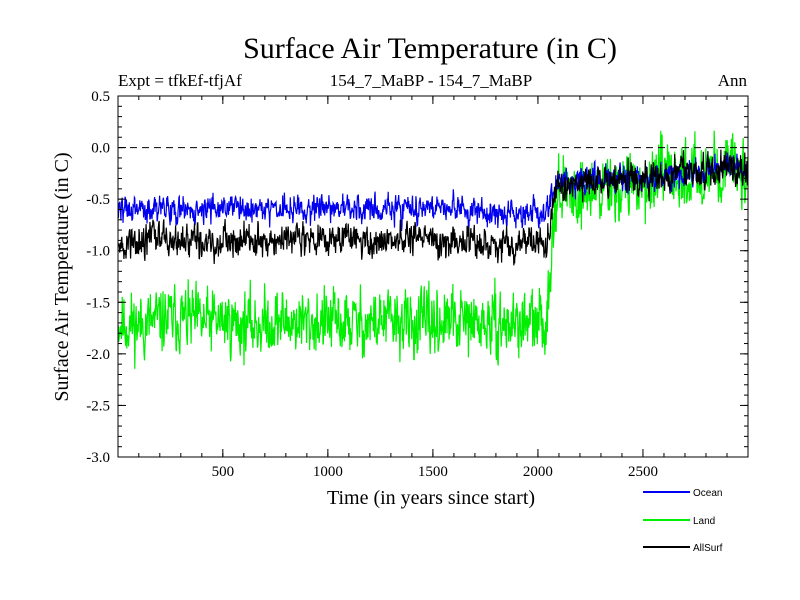 The image size is (800, 600). I want to click on season-label: Ann, so click(733, 80).